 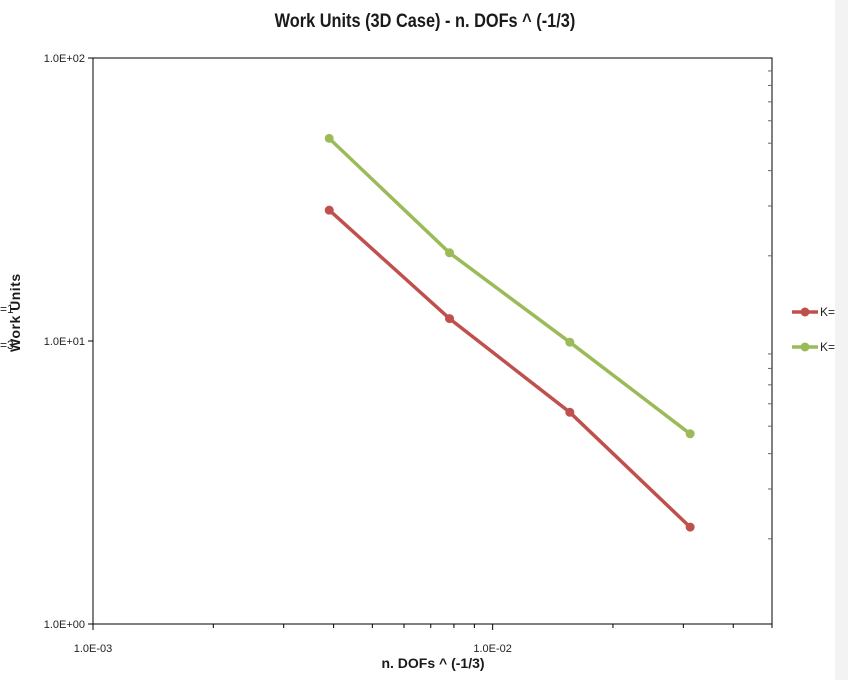 What do you see at coordinates (492, 649) in the screenshot?
I see `x-tick-label: 1.0E-02` at bounding box center [492, 649].